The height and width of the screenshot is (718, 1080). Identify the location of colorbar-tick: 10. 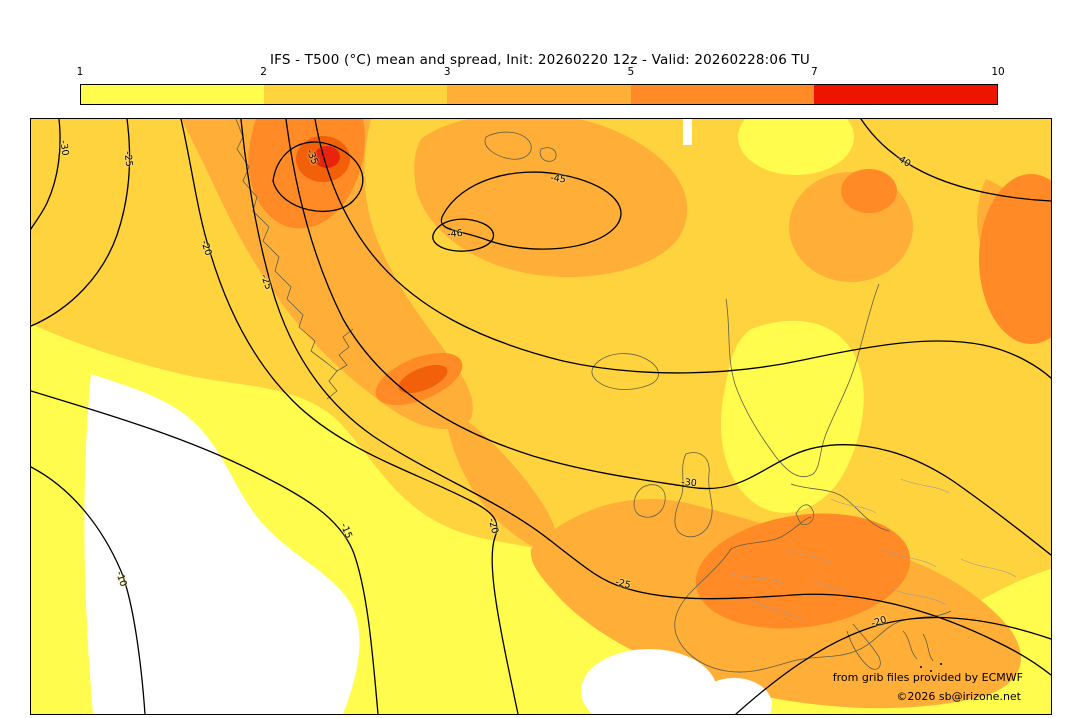
(998, 72).